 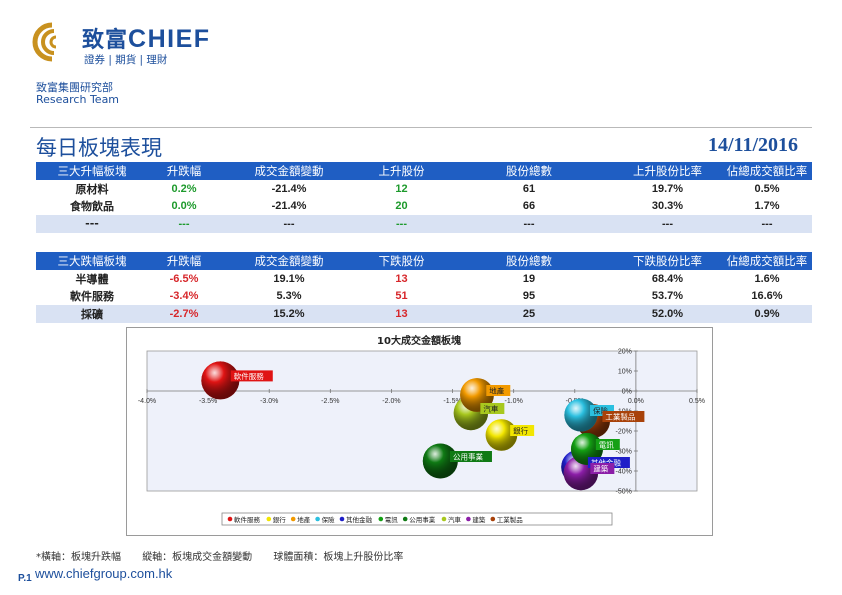 I want to click on sector-name: ---, so click(x=92, y=224).